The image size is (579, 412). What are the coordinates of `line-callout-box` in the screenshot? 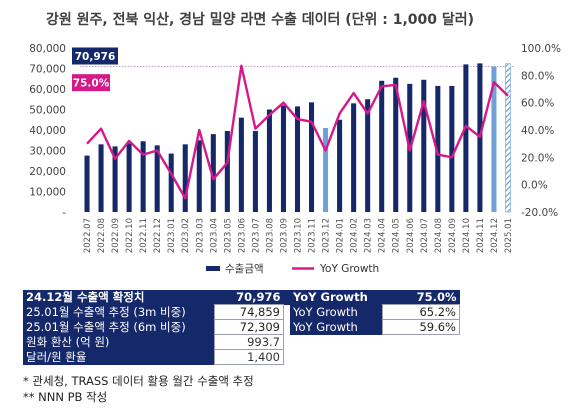 It's located at (91, 83).